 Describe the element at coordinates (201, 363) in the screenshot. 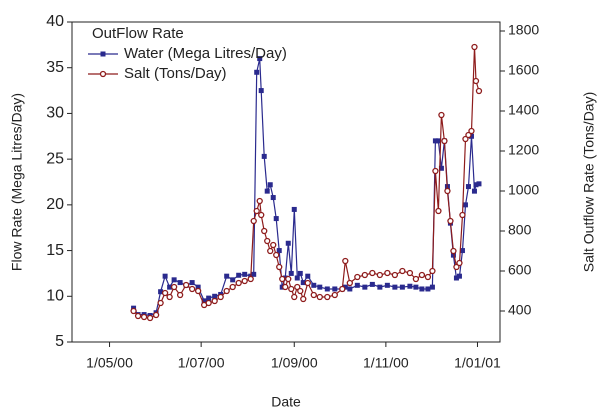

I see `x-tick-label: 1/07/00` at that location.